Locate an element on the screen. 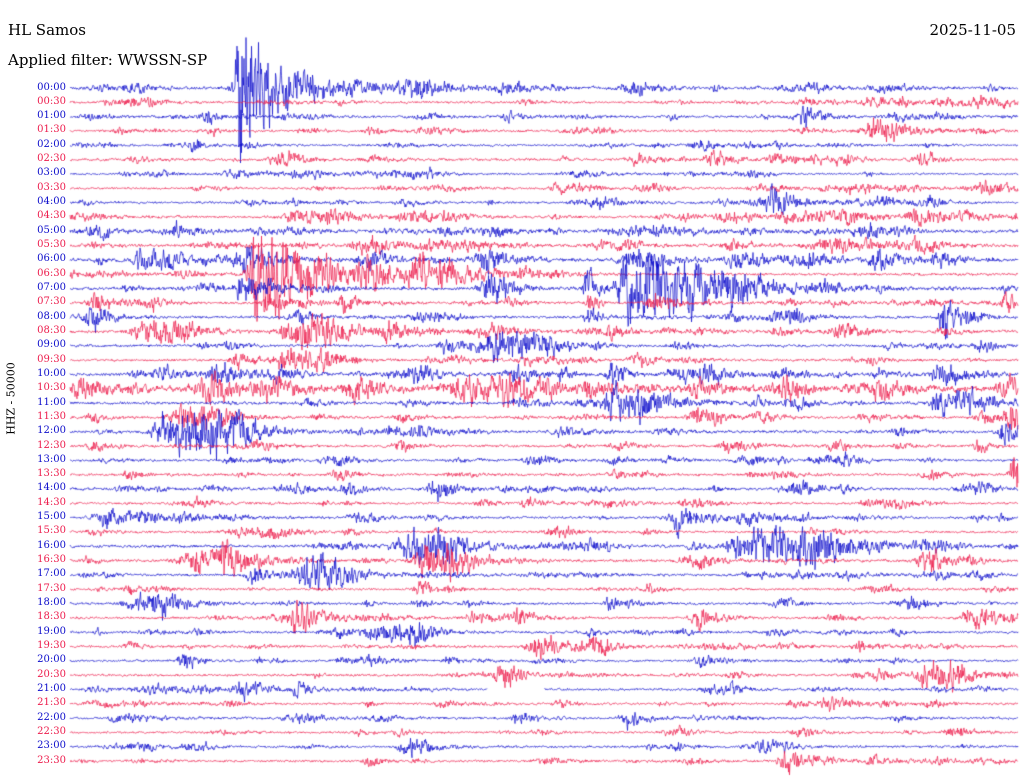 The image size is (1024, 780). trace-time-label: 17:30 is located at coordinates (51, 588).